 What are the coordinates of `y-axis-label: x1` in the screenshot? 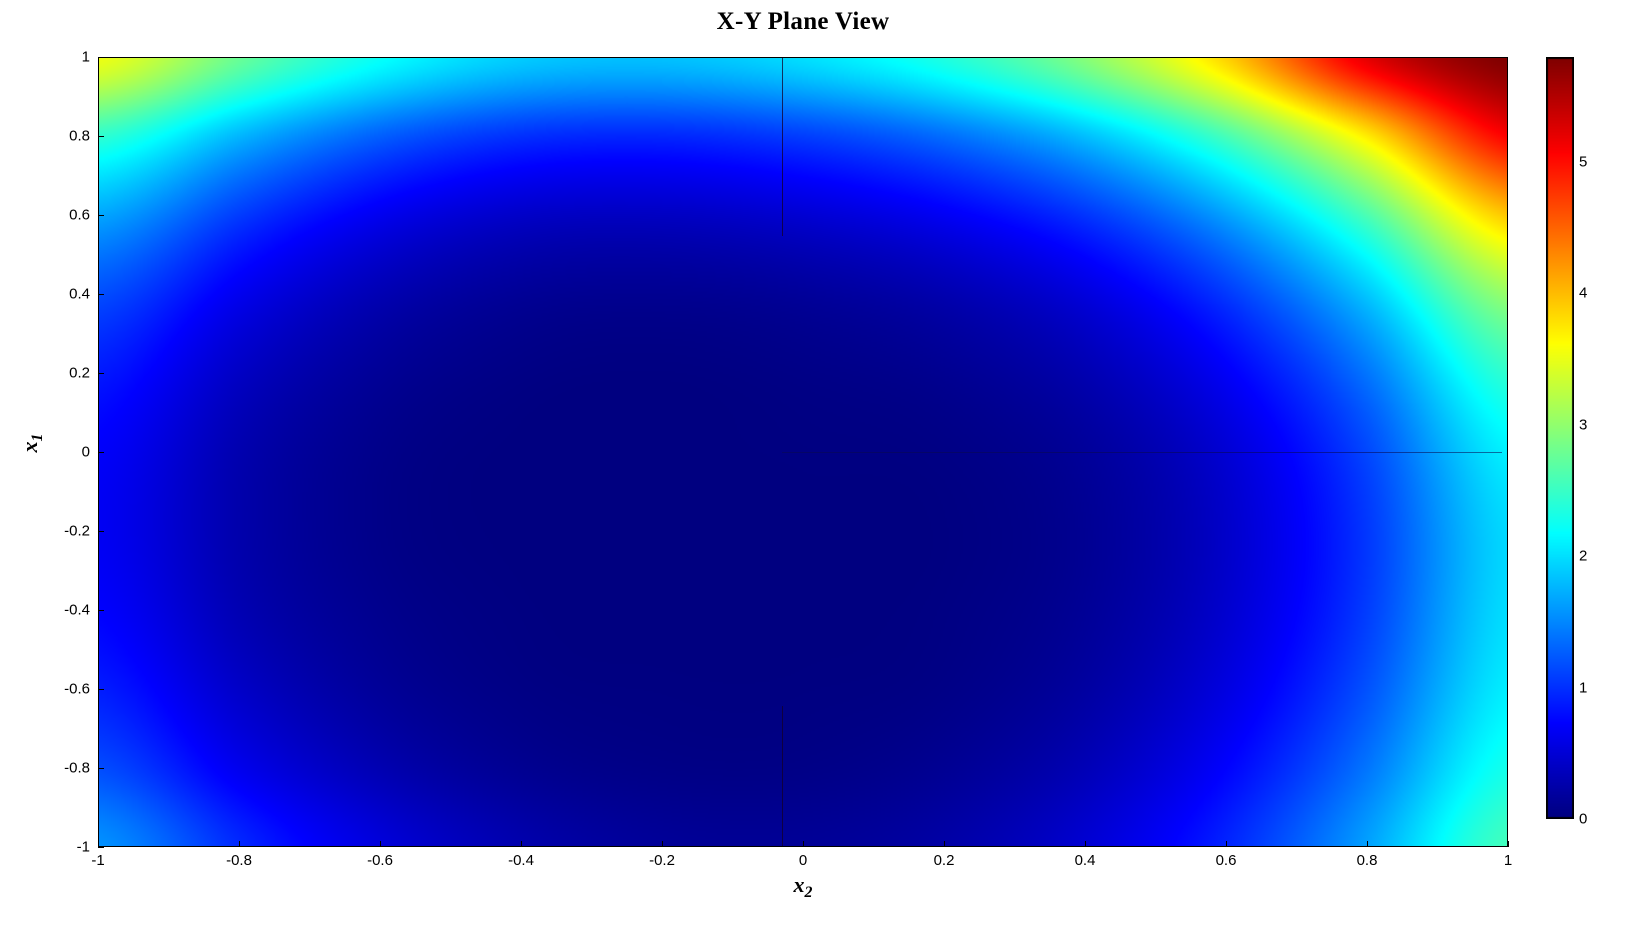 It's located at (32, 443).